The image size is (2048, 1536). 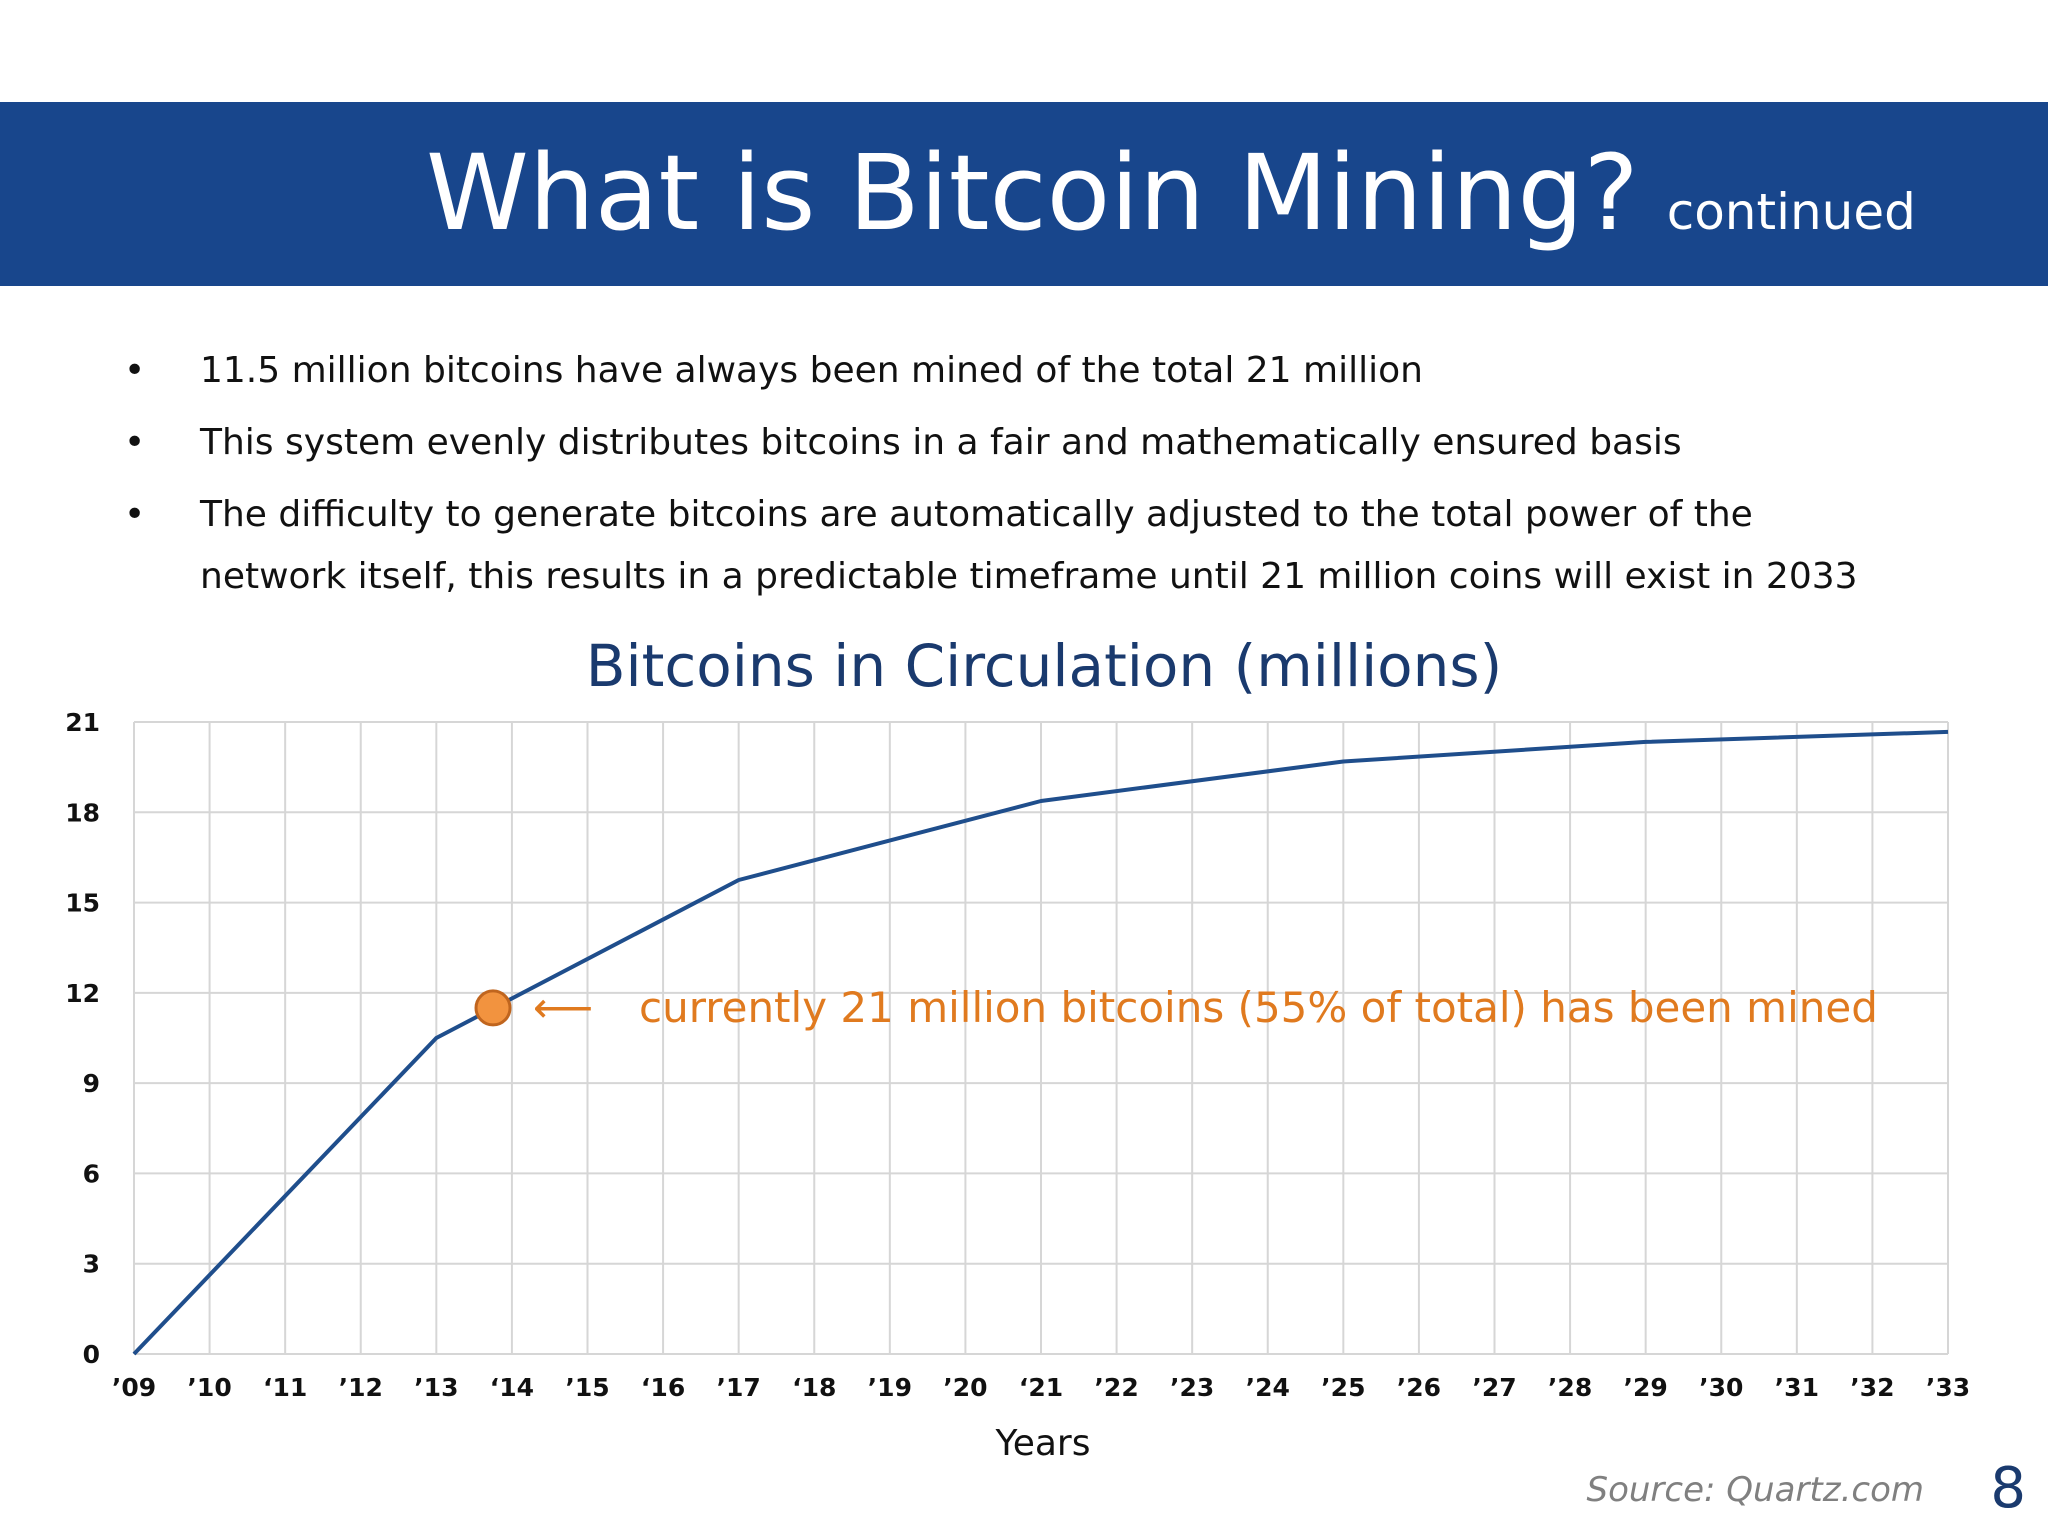 What do you see at coordinates (436, 1387) in the screenshot?
I see `x-tick-label: ’13` at bounding box center [436, 1387].